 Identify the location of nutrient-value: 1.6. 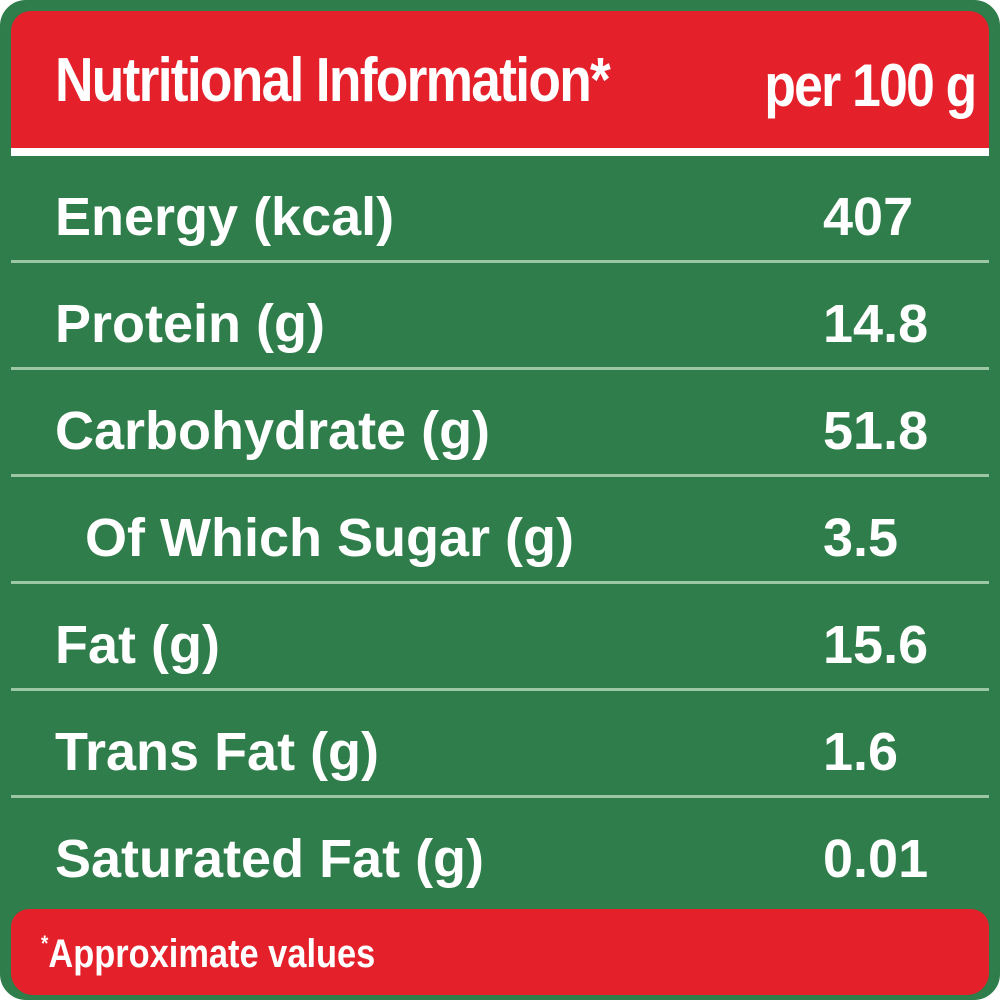
(861, 752).